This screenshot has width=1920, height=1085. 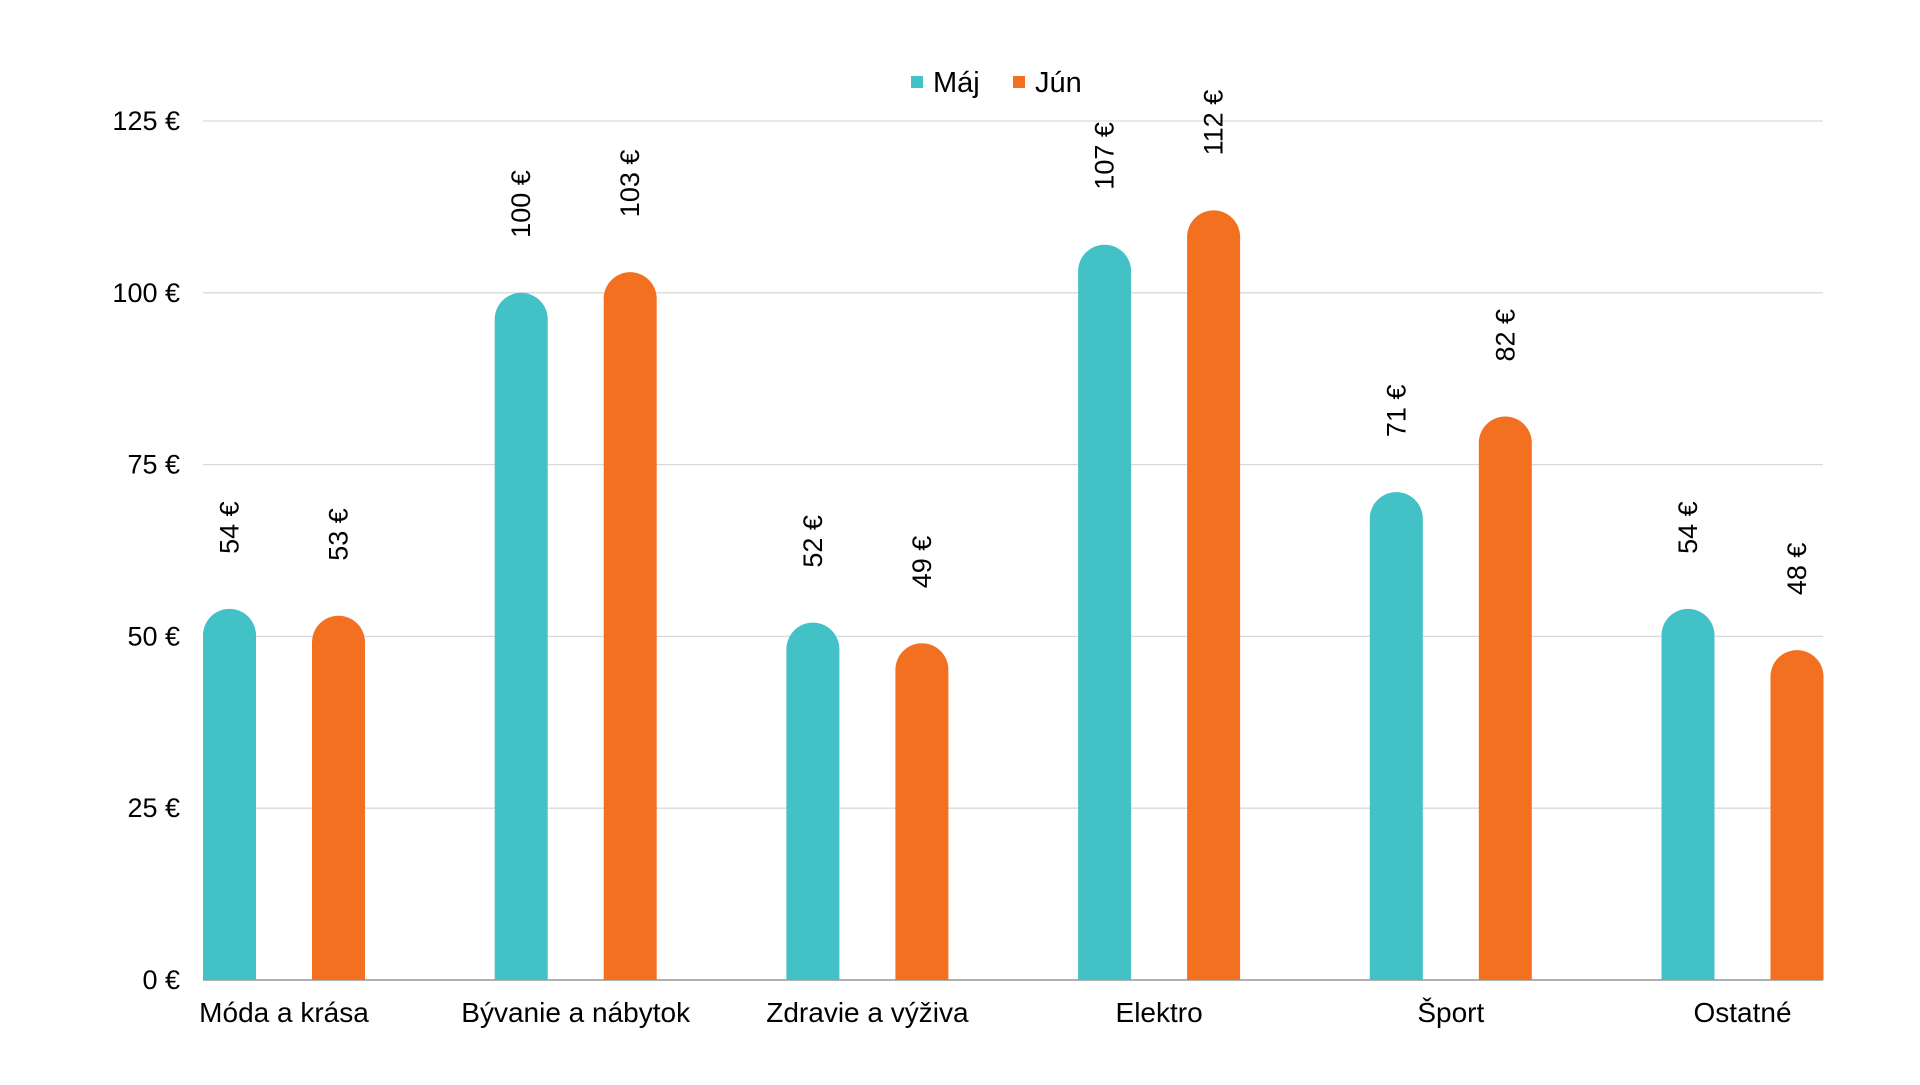 I want to click on bar-máj-2, so click(x=813, y=801).